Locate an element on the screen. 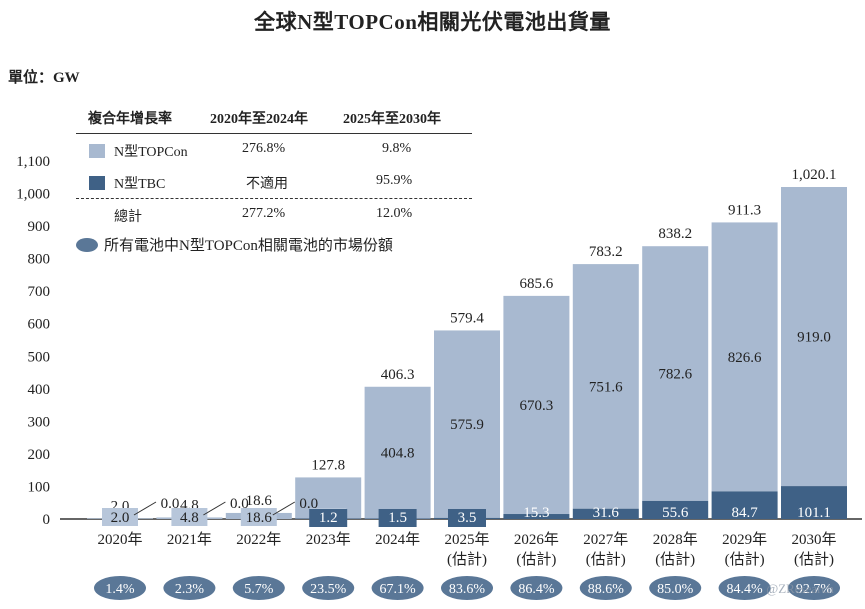 This screenshot has width=865, height=609. market-share-label: 83.6% is located at coordinates (467, 589).